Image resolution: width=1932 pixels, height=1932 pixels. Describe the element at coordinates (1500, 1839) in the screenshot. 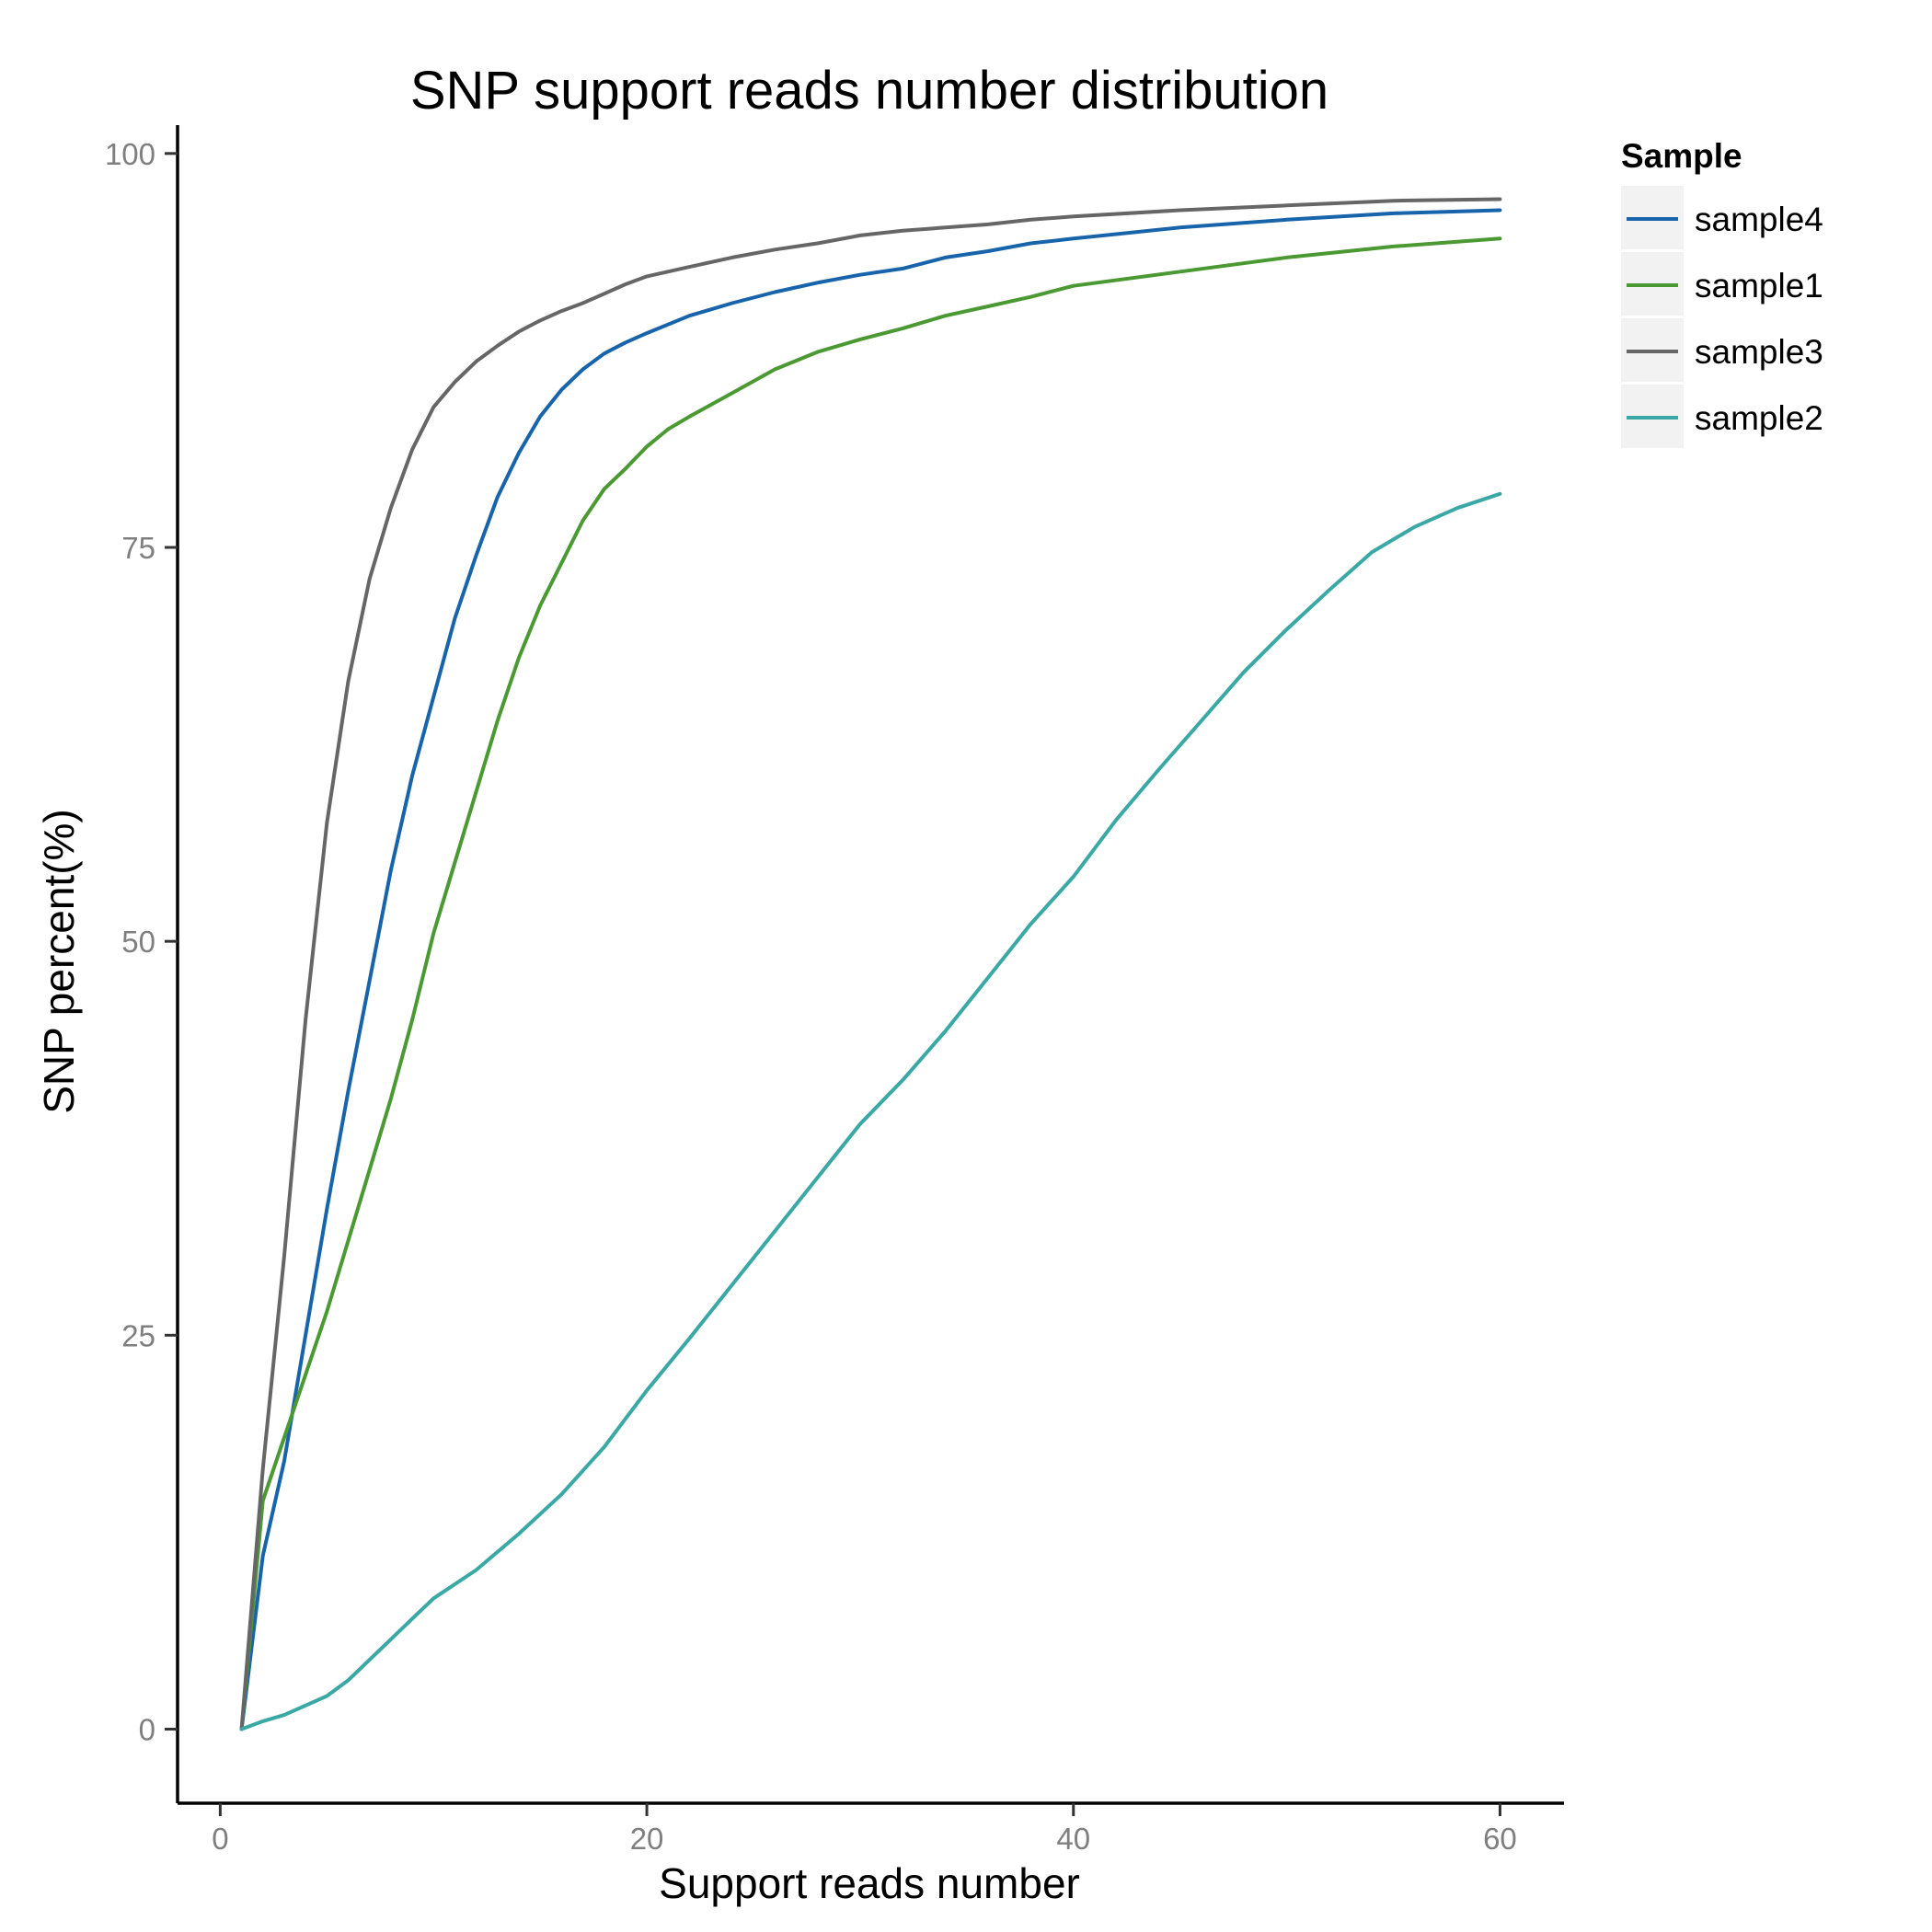

I see `x-tick-label-3: 60` at that location.